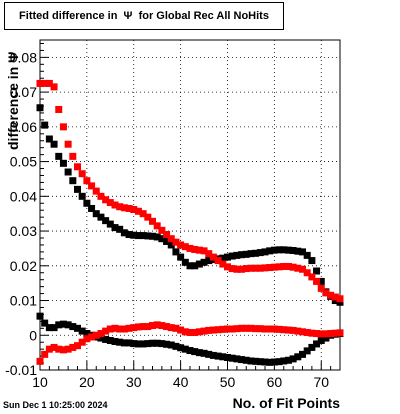 This screenshot has height=414, width=400. What do you see at coordinates (228, 382) in the screenshot?
I see `x-tick-label: 50` at bounding box center [228, 382].